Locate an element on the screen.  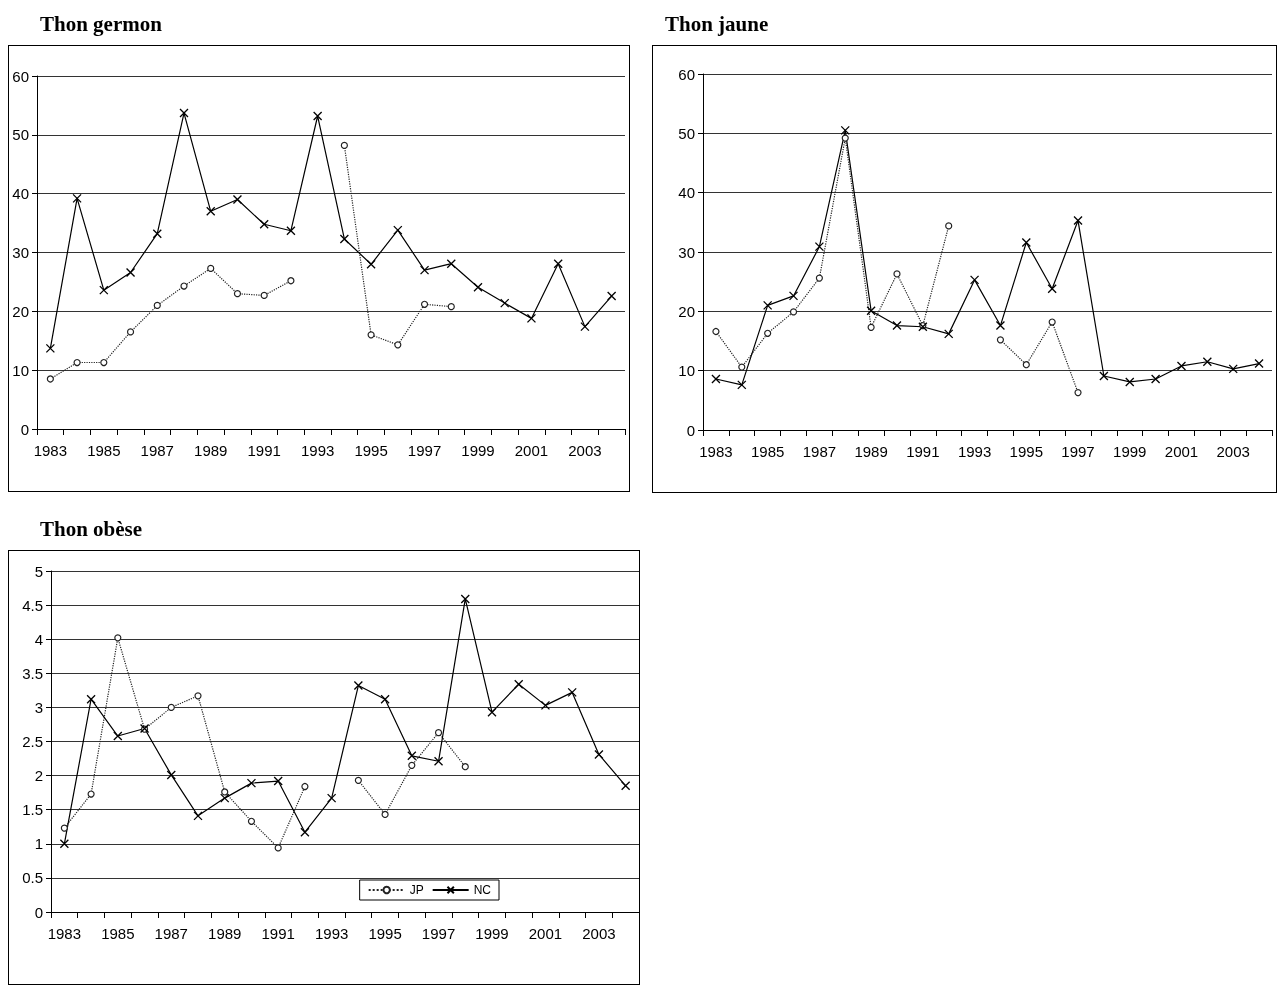
x-tick-label: 2001 is located at coordinates (531, 450).